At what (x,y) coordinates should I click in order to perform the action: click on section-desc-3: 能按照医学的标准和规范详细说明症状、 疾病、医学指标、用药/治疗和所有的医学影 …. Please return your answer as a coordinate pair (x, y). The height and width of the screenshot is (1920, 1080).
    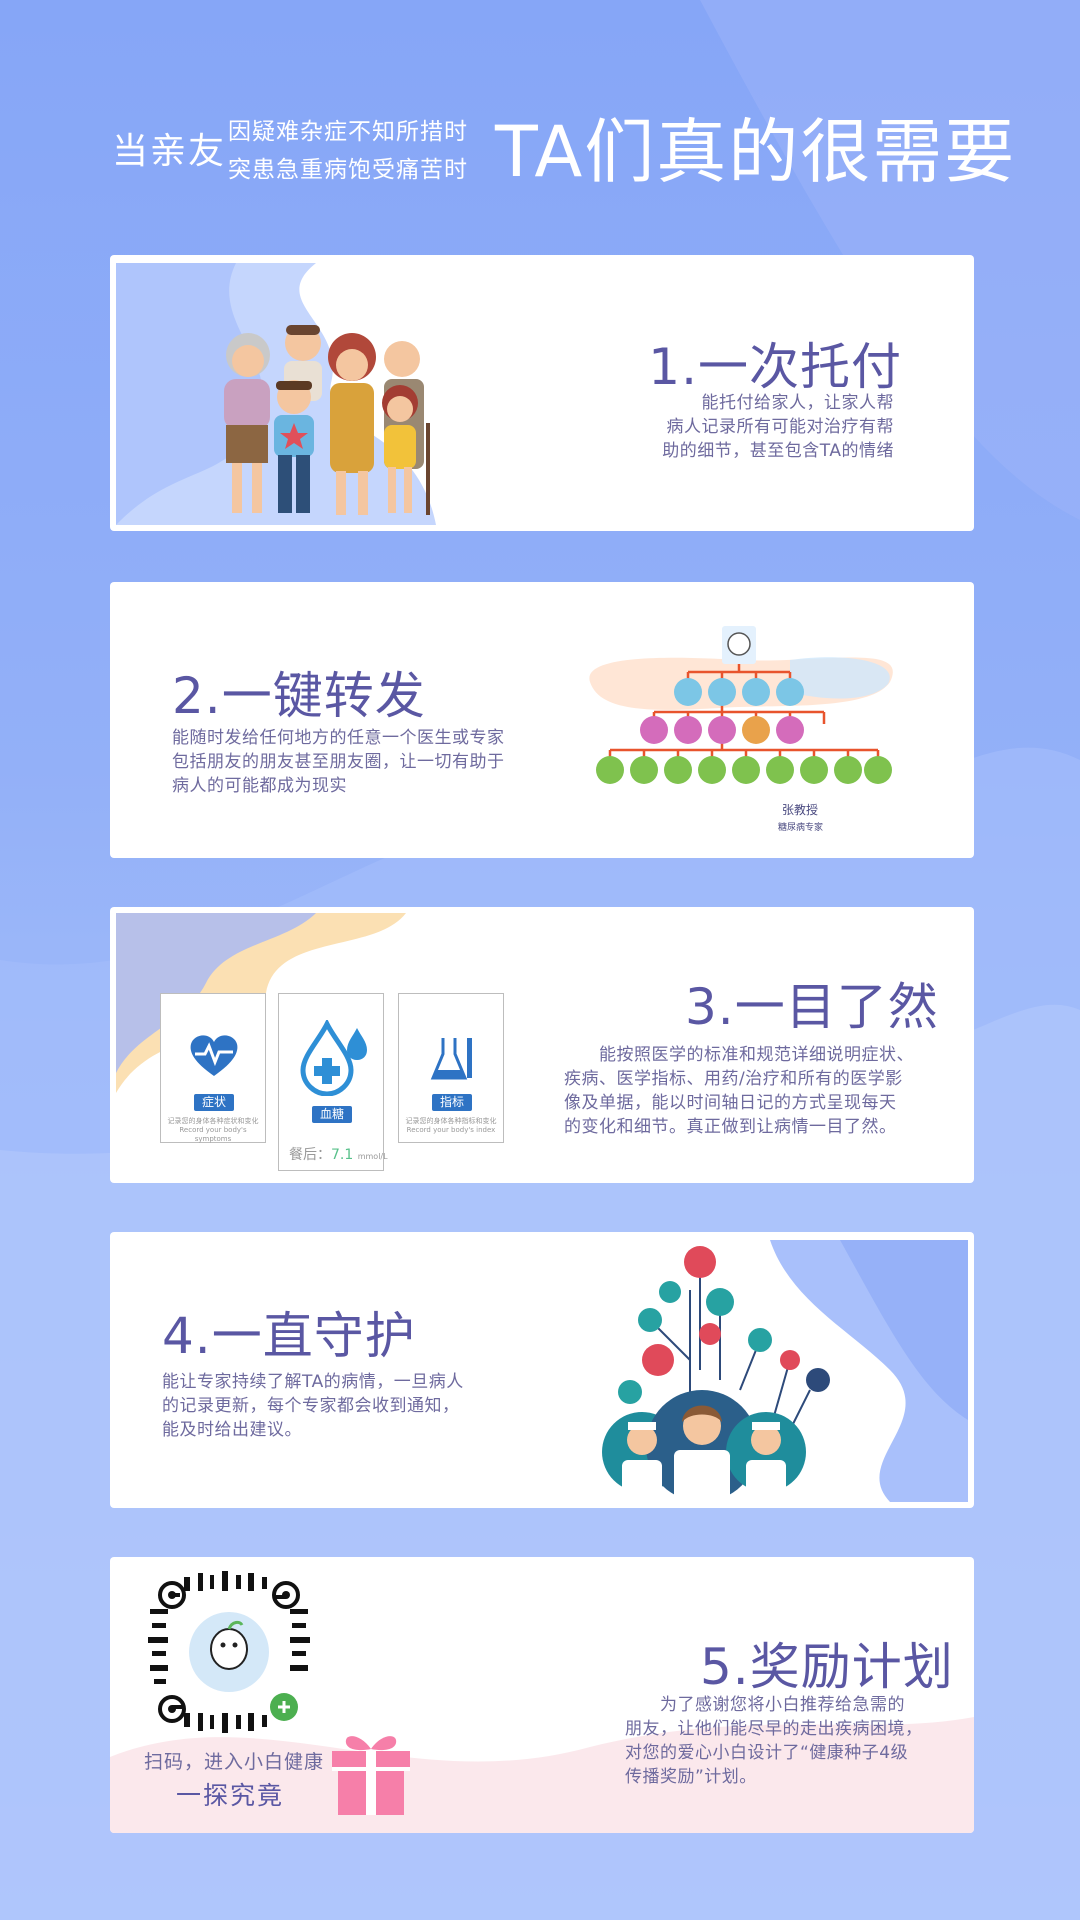
    Looking at the image, I should click on (739, 1091).